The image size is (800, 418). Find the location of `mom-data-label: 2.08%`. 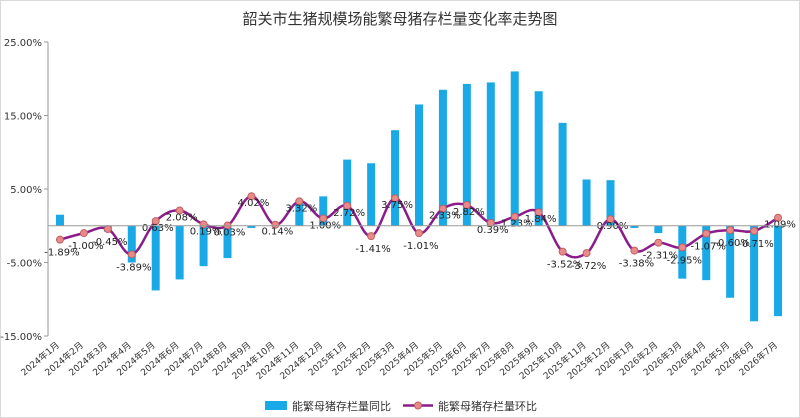

mom-data-label: 2.08% is located at coordinates (182, 217).